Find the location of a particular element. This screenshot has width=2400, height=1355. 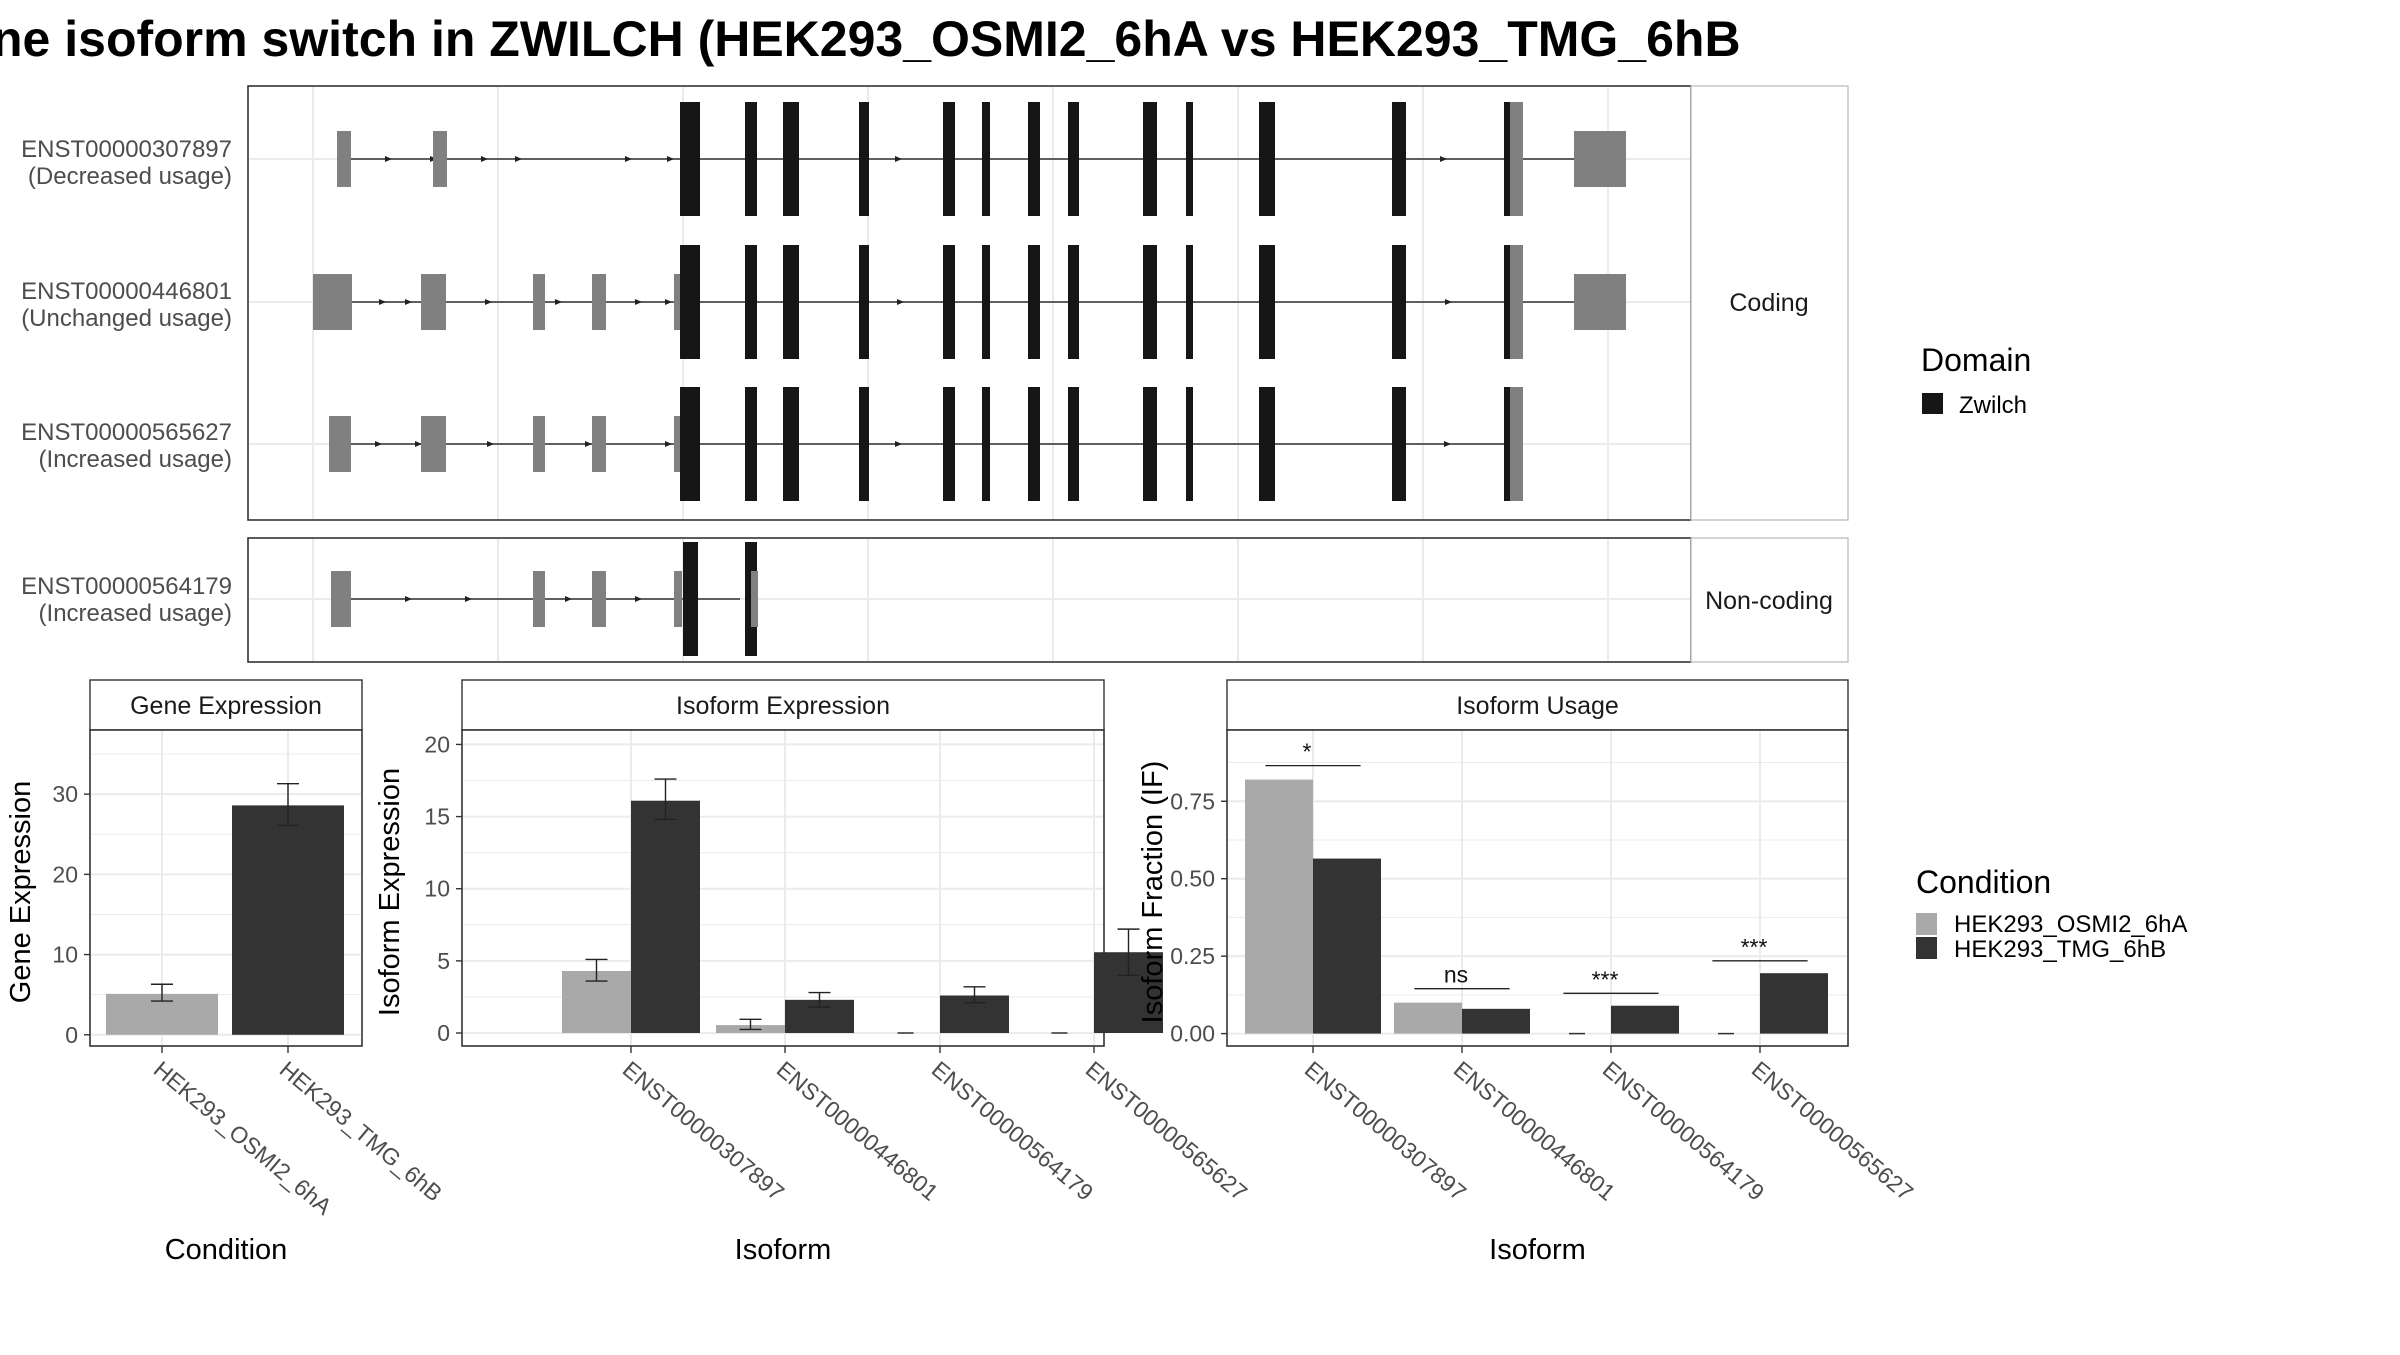

y-tick-label: 0.50 is located at coordinates (1192, 879).